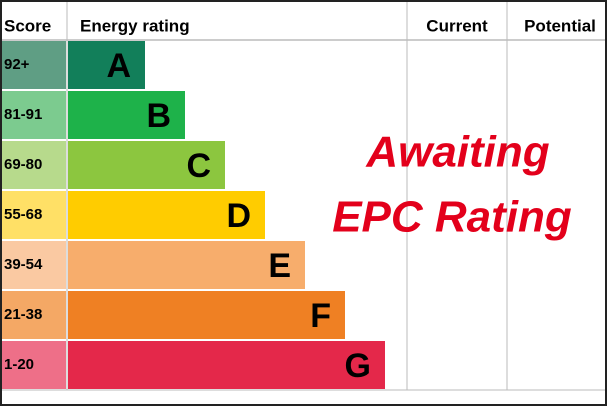 Image resolution: width=607 pixels, height=406 pixels. I want to click on rating-letter: F, so click(320, 316).